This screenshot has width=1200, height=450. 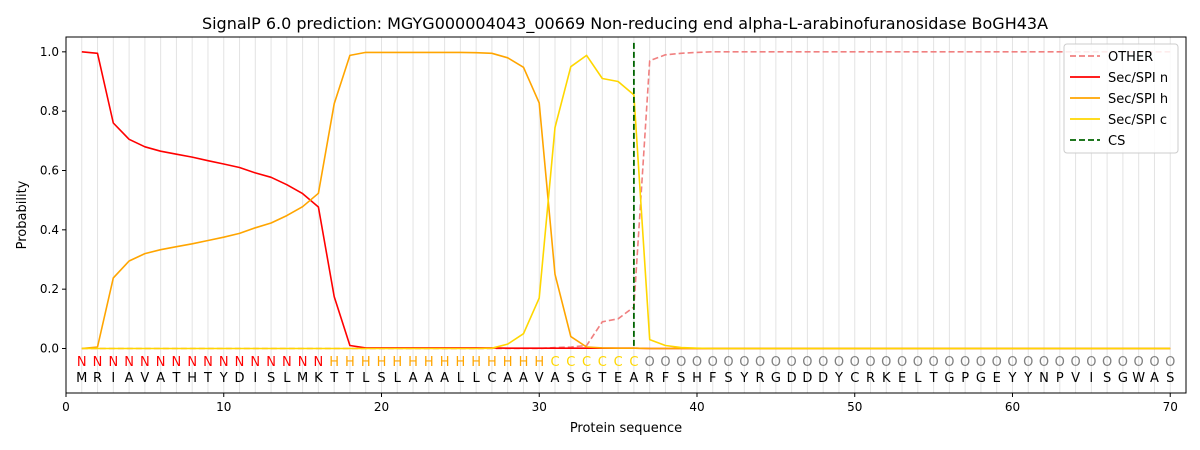 I want to click on x-tick-label: 60, so click(x=1012, y=407).